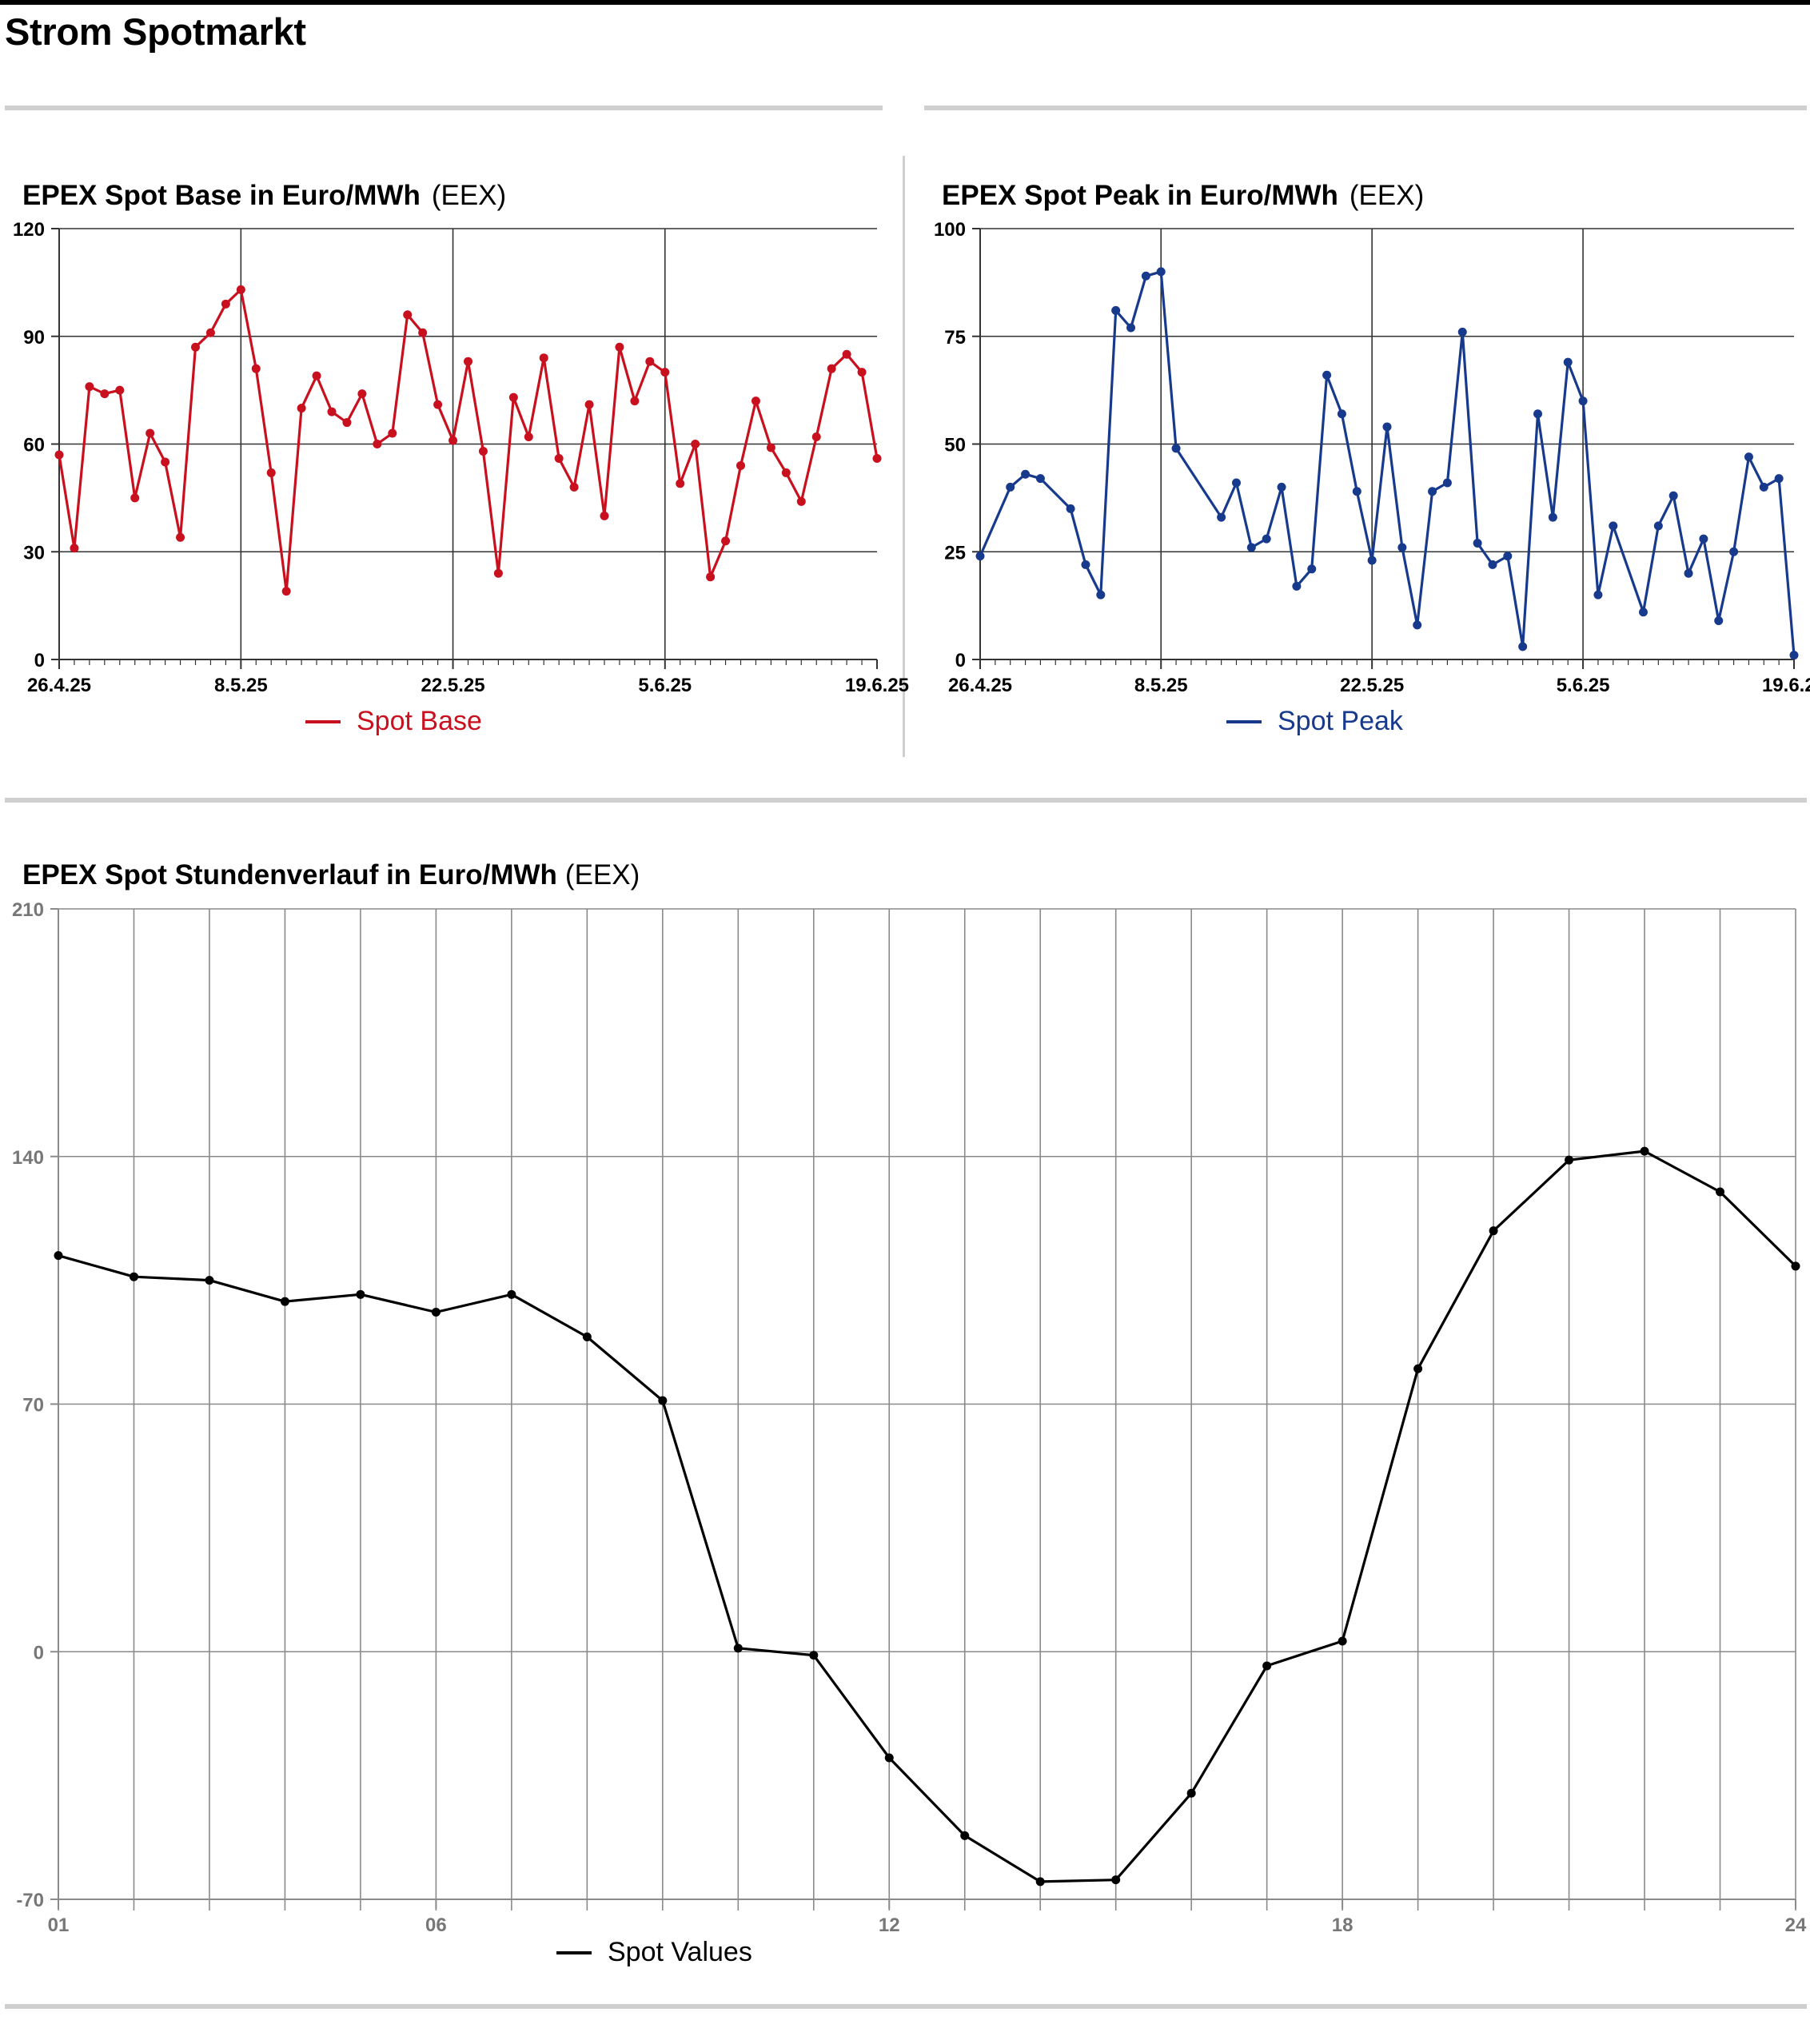 Image resolution: width=1810 pixels, height=2044 pixels. What do you see at coordinates (906, 2006) in the screenshot?
I see `section-divider-bottom` at bounding box center [906, 2006].